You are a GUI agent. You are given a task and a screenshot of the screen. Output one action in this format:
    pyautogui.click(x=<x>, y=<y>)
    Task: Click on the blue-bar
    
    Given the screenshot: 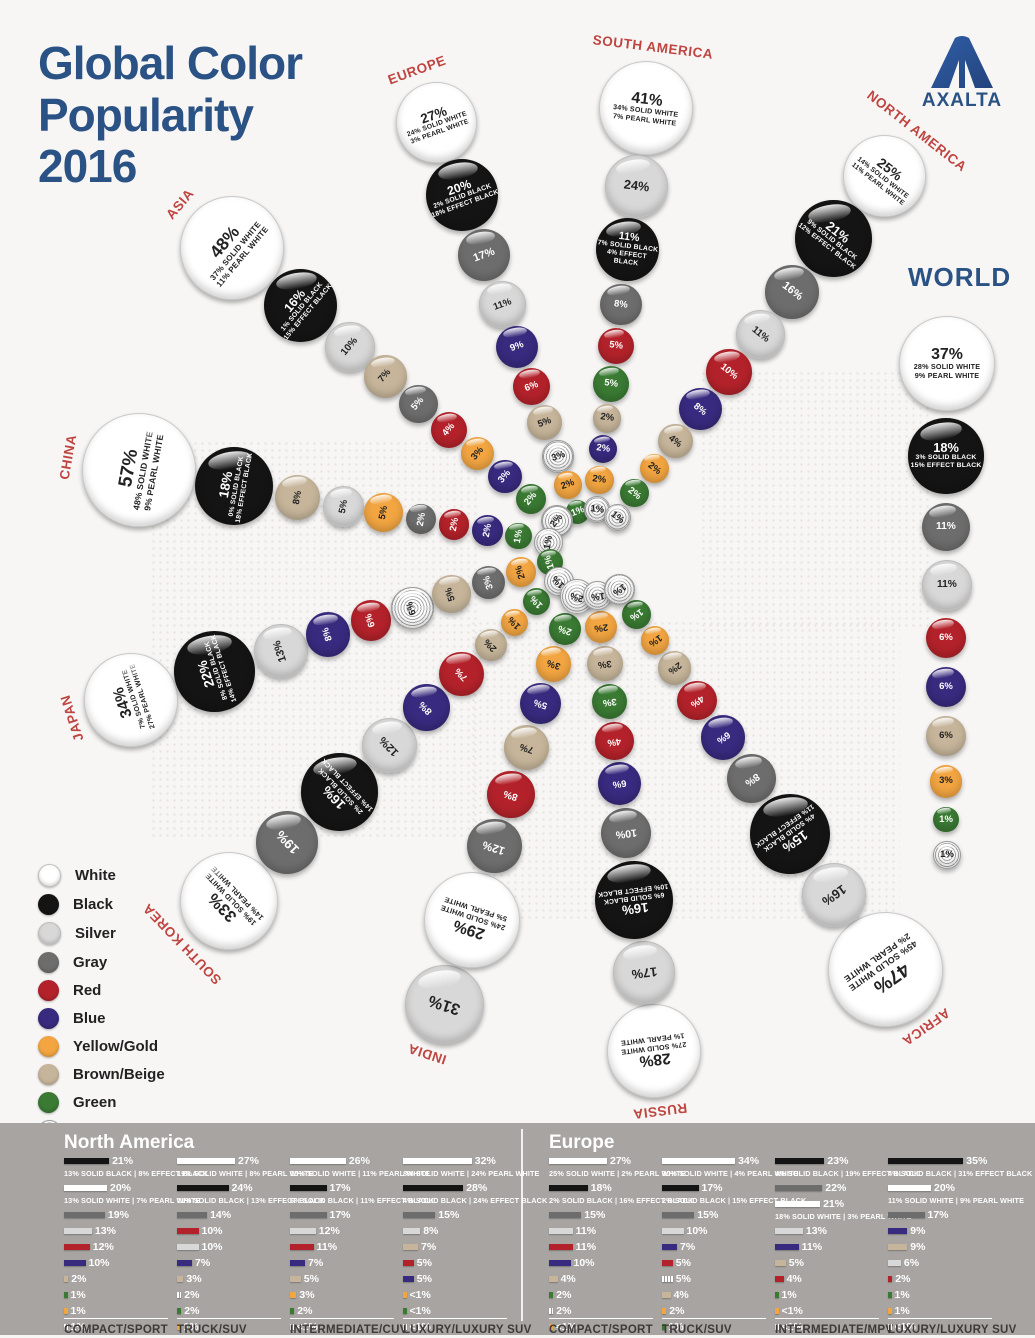 What is the action you would take?
    pyautogui.click(x=560, y=1263)
    